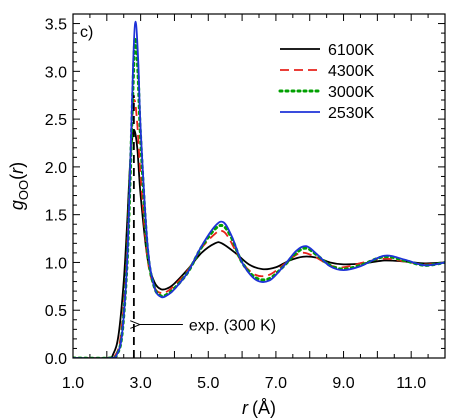 Image resolution: width=457 pixels, height=419 pixels. I want to click on y-axis-sub: OO, so click(23, 190).